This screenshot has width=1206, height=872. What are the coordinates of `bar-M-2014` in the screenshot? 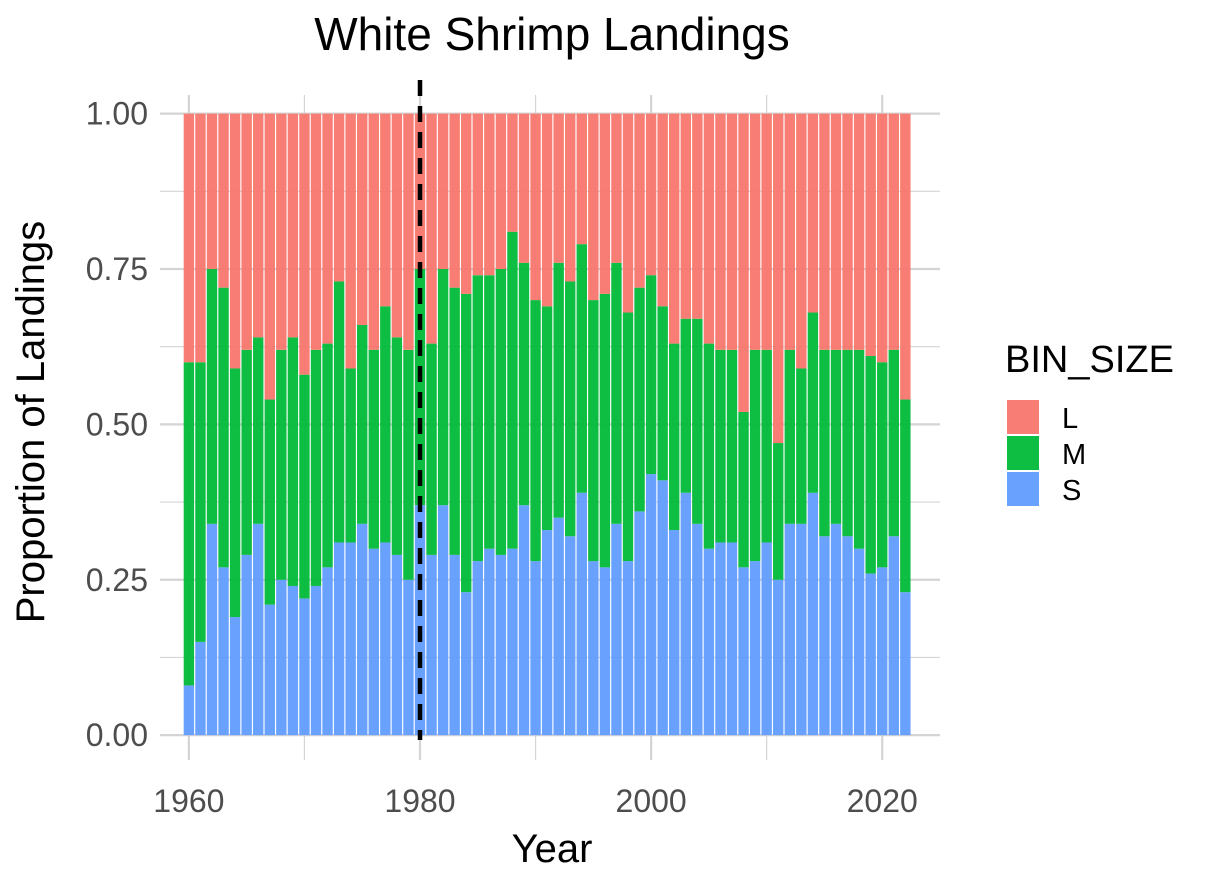 It's located at (813, 402).